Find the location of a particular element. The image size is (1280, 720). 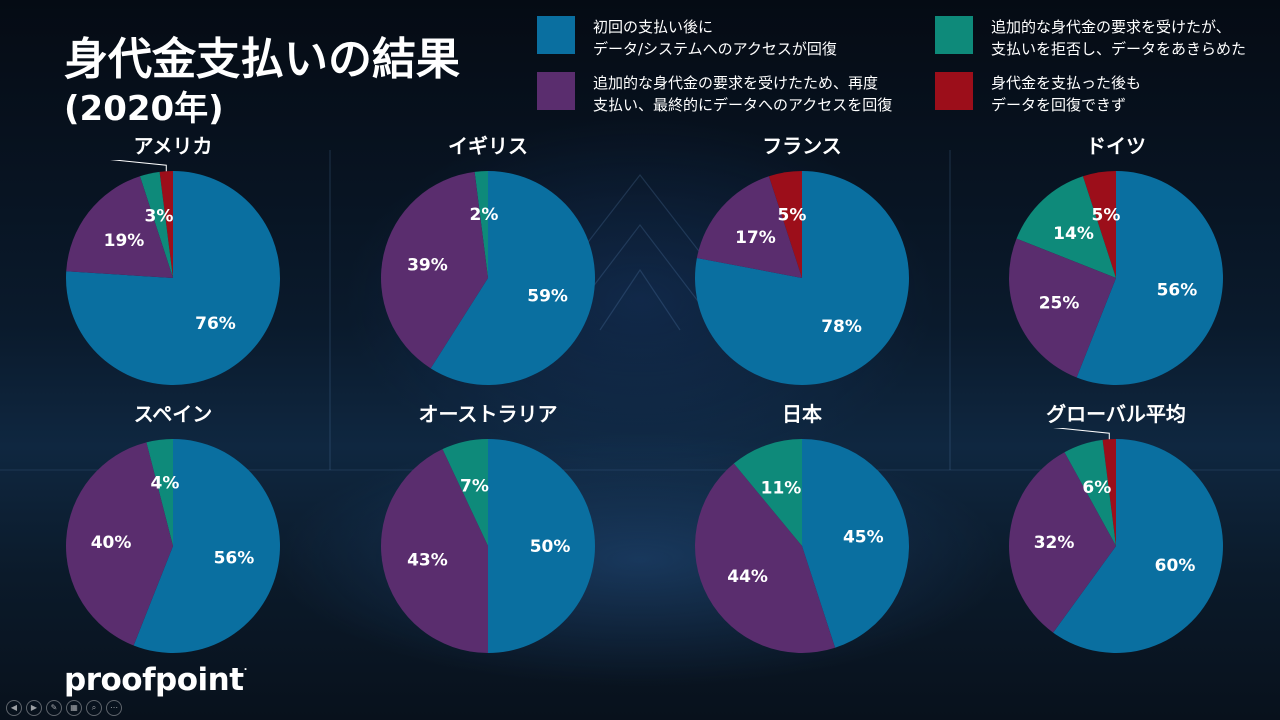

slice-label: 76% is located at coordinates (215, 324).